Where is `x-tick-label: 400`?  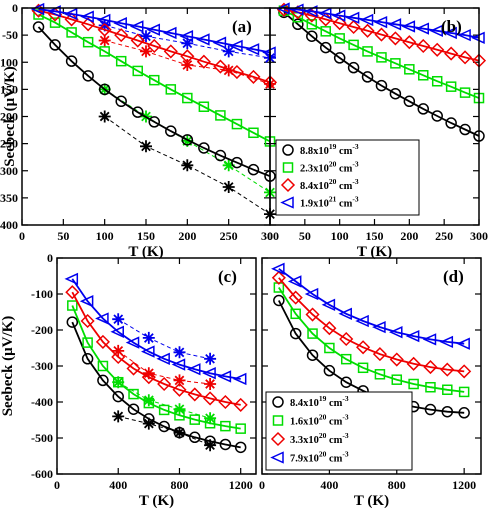
x-tick-label: 400 is located at coordinates (118, 485).